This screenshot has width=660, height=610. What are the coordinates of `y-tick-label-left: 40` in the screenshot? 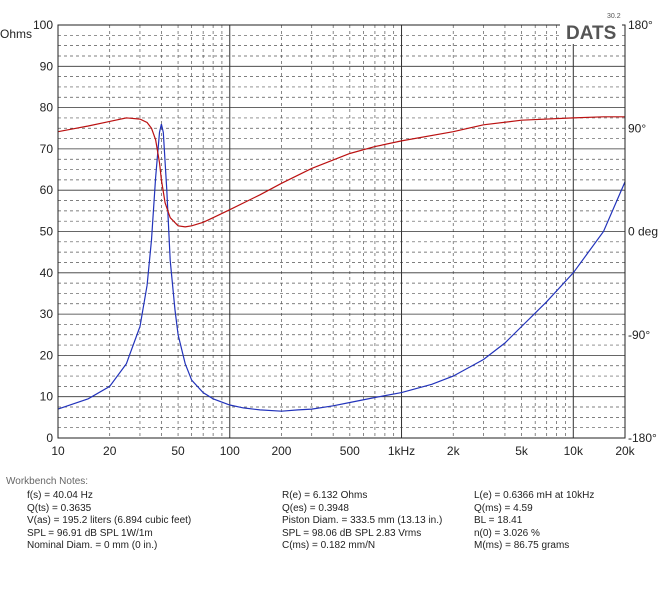 It's located at (47, 273).